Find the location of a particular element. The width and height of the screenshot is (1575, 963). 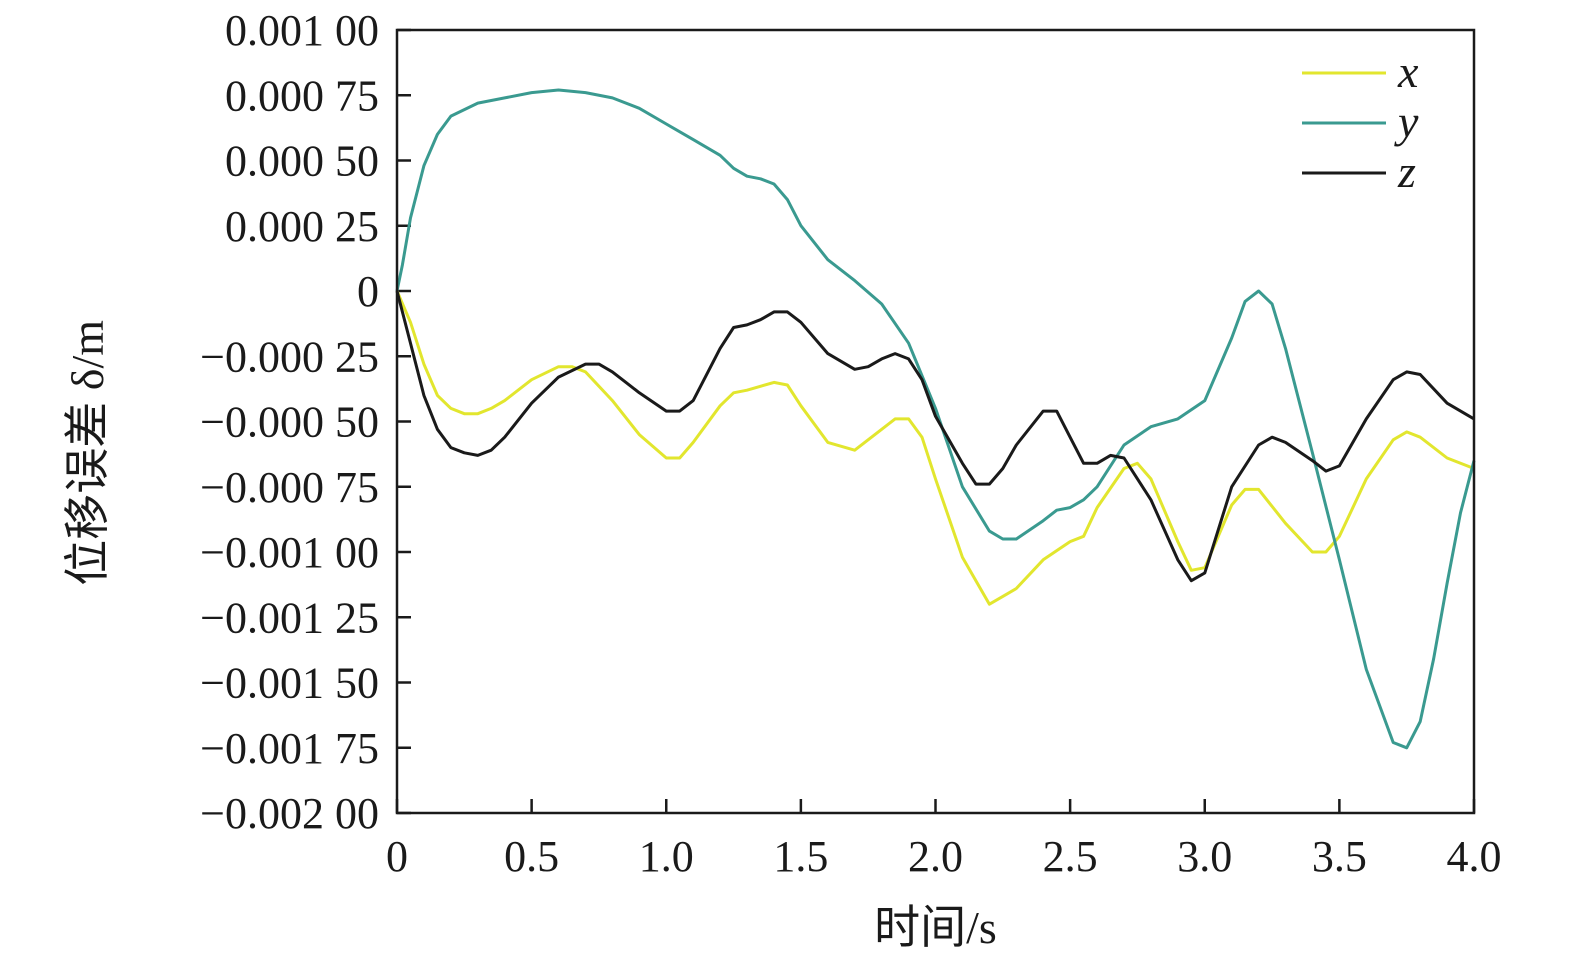

y-tick-label: 0.000 75 is located at coordinates (302, 95).